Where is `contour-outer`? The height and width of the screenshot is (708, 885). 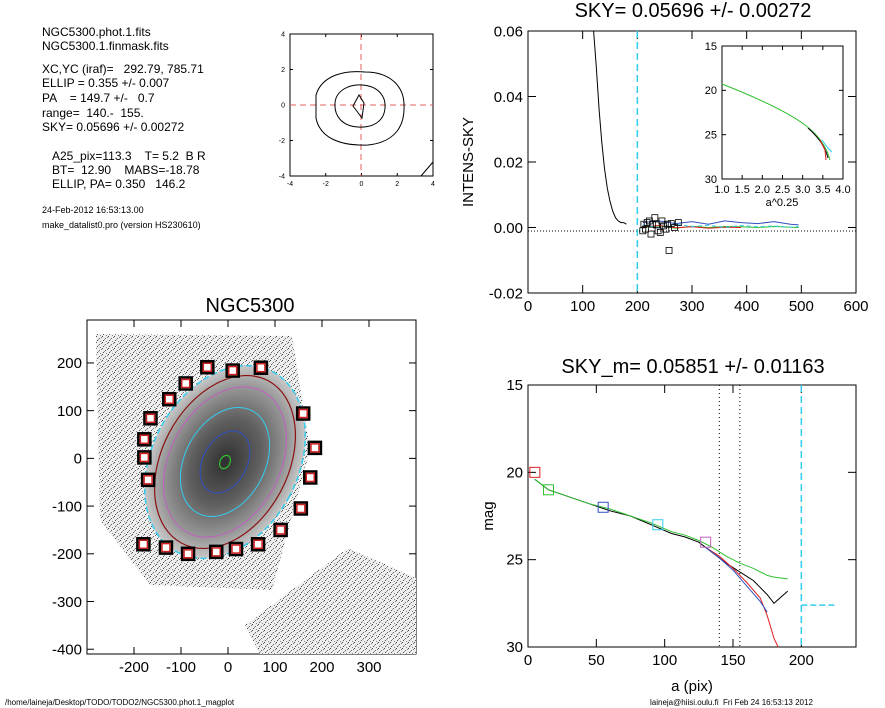
contour-outer is located at coordinates (360, 108).